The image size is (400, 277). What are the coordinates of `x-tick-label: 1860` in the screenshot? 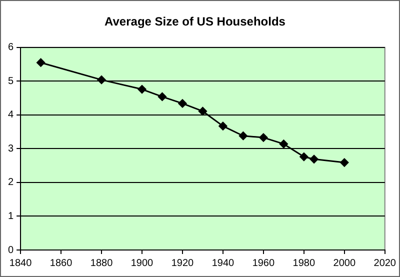 It's located at (61, 263).